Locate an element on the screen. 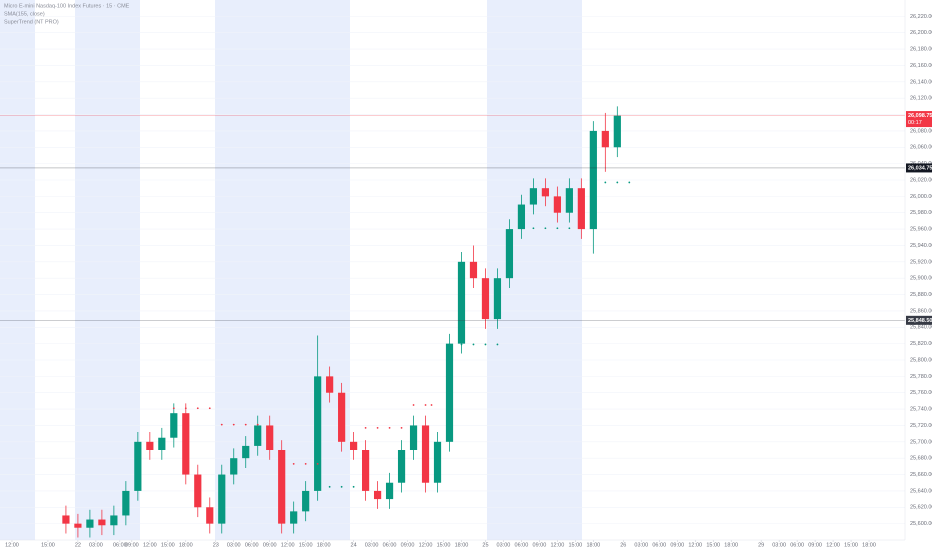 This screenshot has height=550, width=932. y-tick-label: 25,760.00 is located at coordinates (921, 393).